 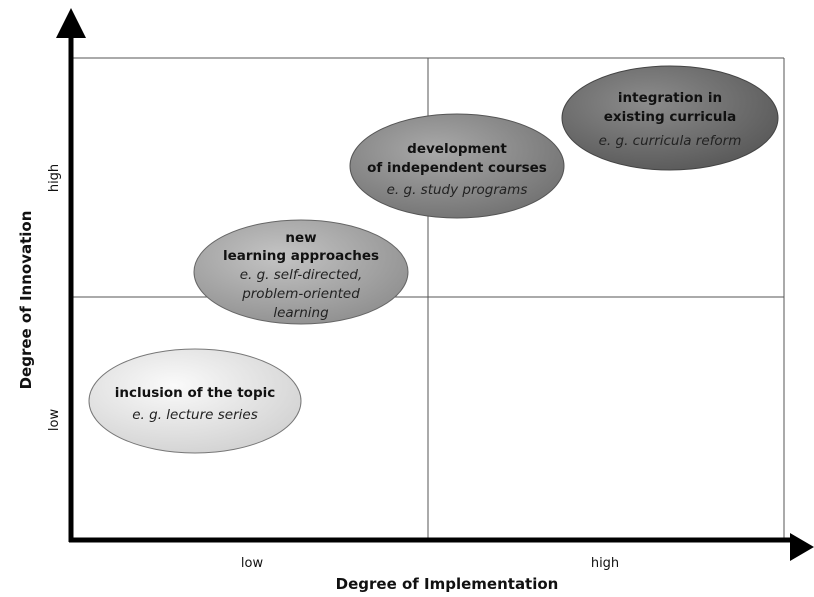 I want to click on ellipse-bold-text: development, so click(x=457, y=149).